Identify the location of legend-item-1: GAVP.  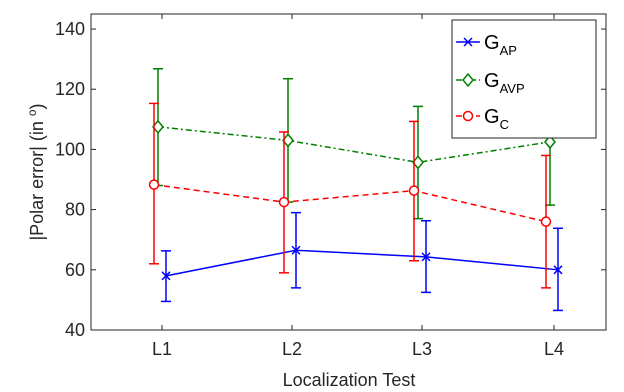
(490, 83).